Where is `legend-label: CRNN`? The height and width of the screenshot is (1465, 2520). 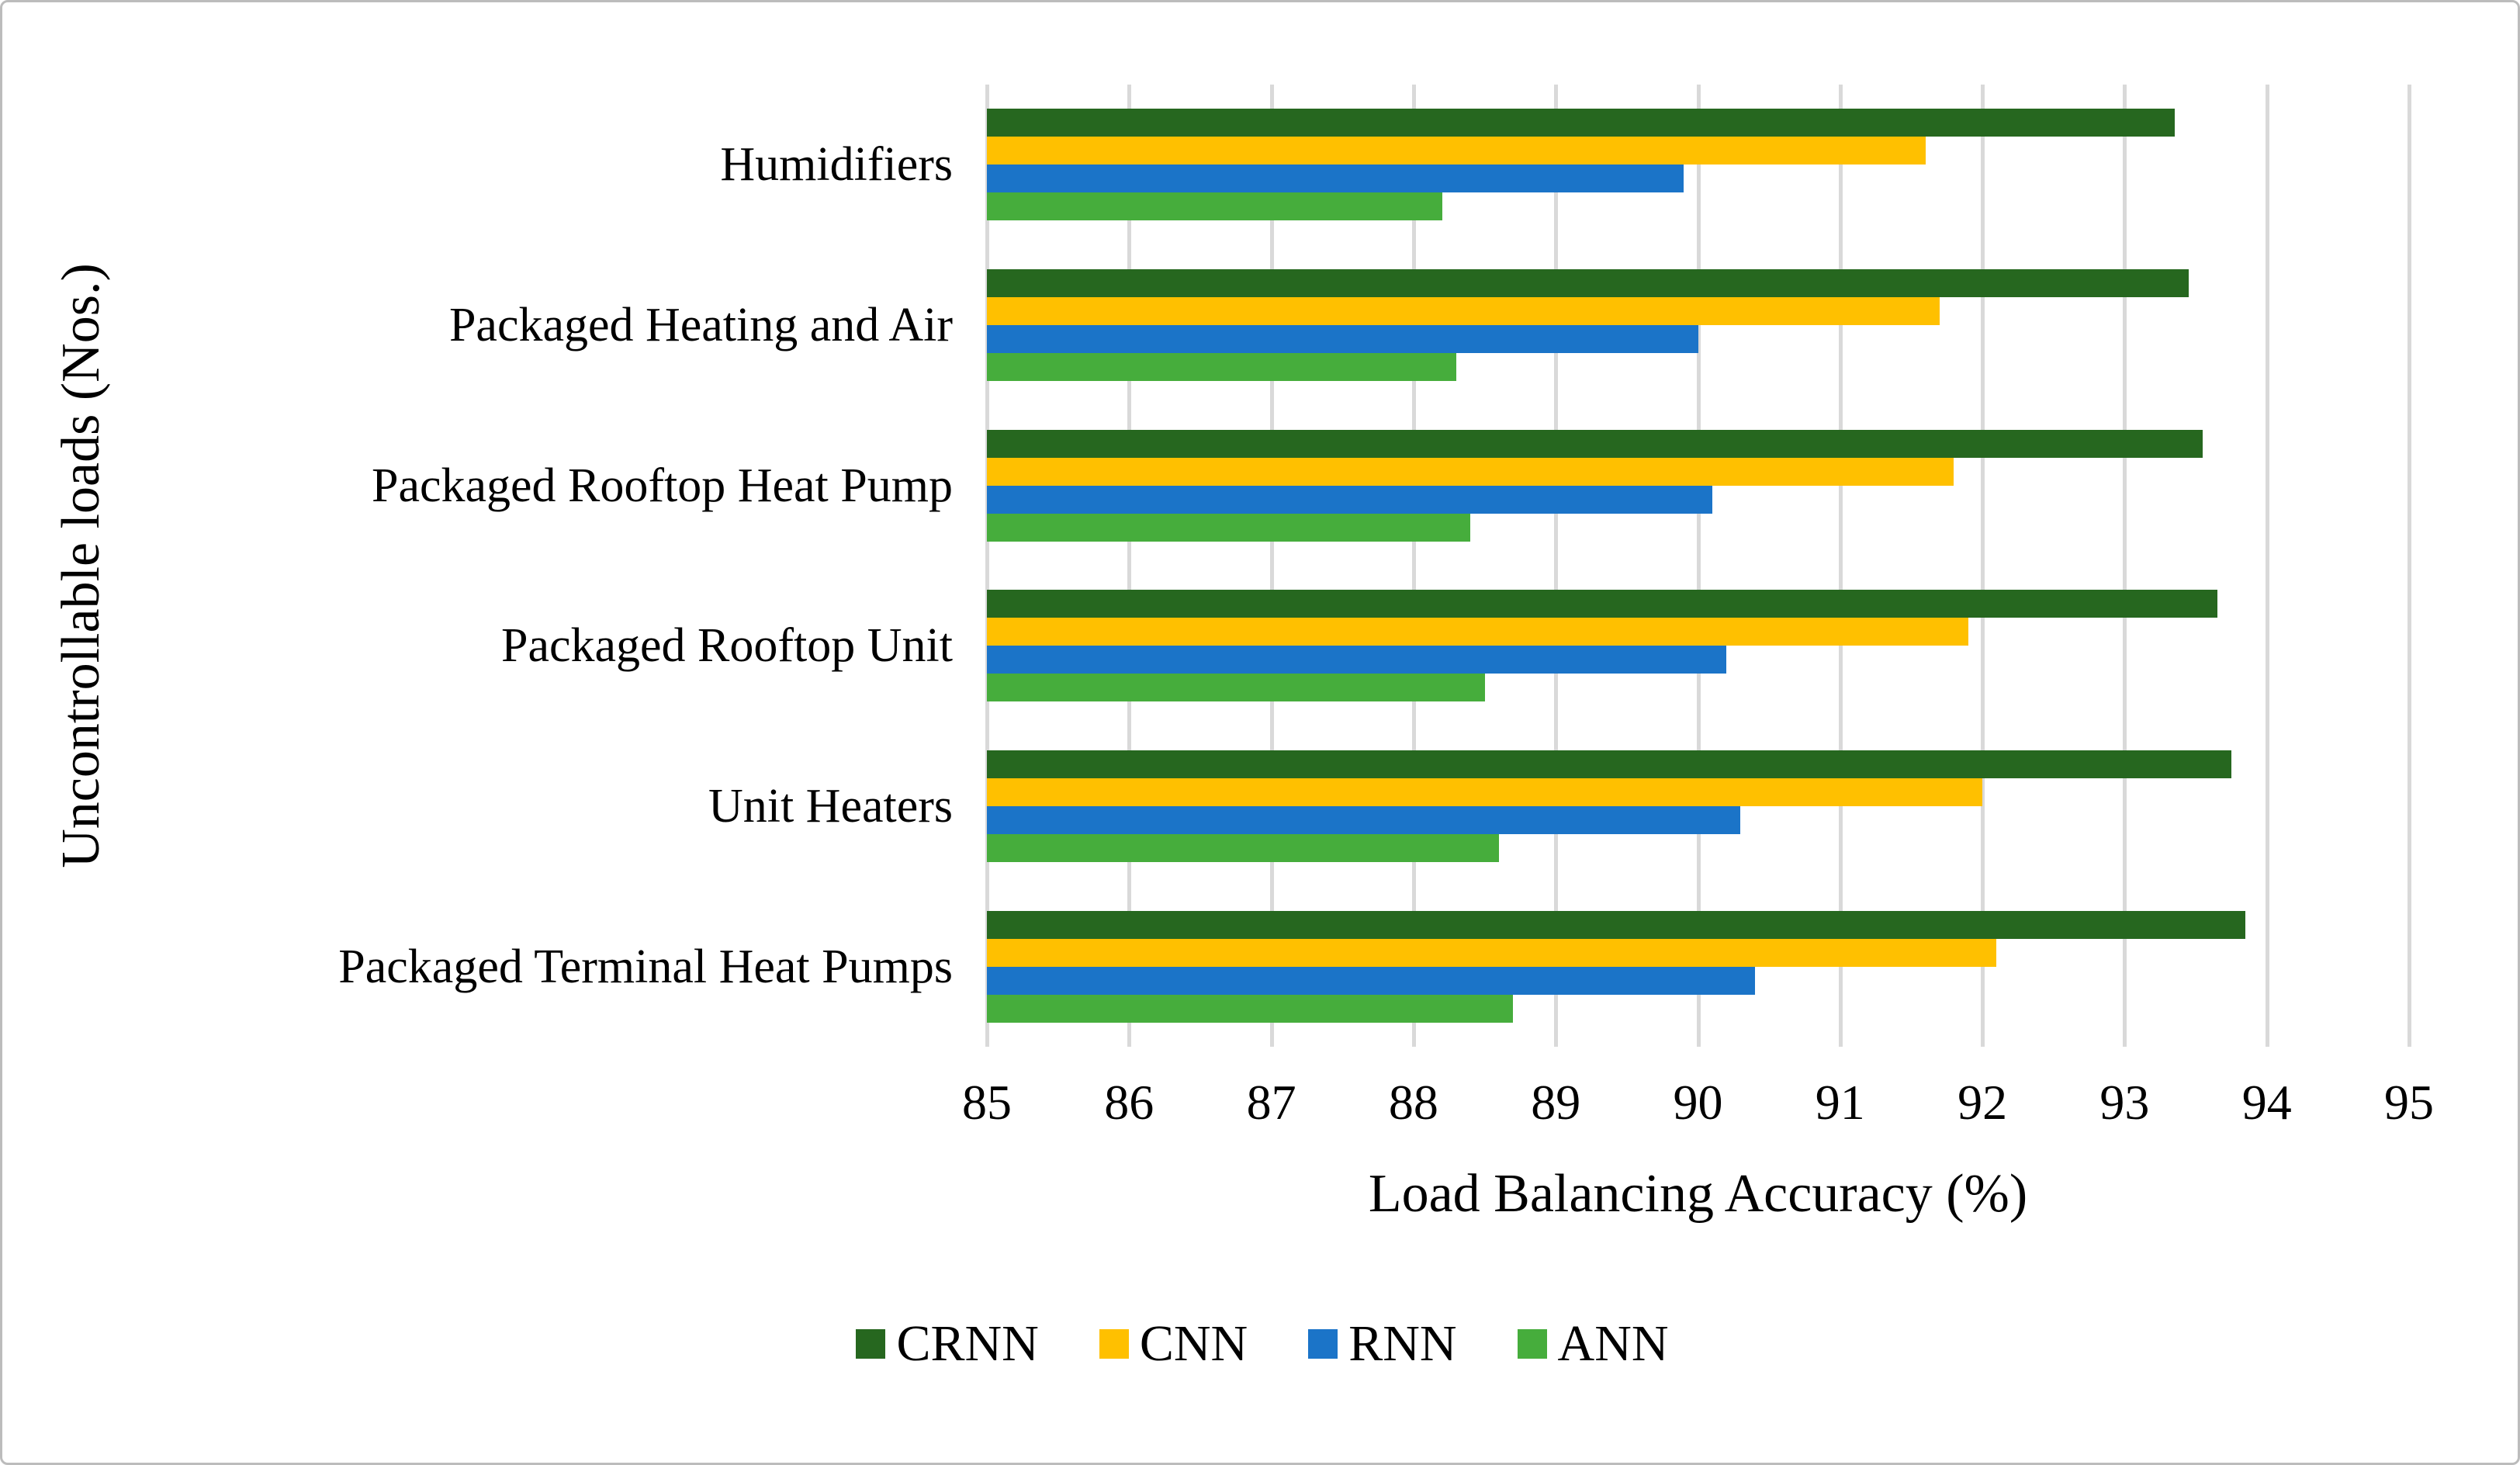
legend-label: CRNN is located at coordinates (967, 1343).